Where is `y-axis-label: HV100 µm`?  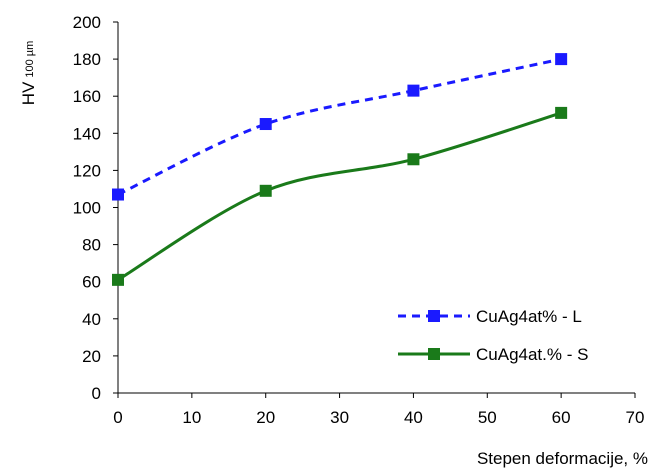
y-axis-label: HV100 µm is located at coordinates (28, 73).